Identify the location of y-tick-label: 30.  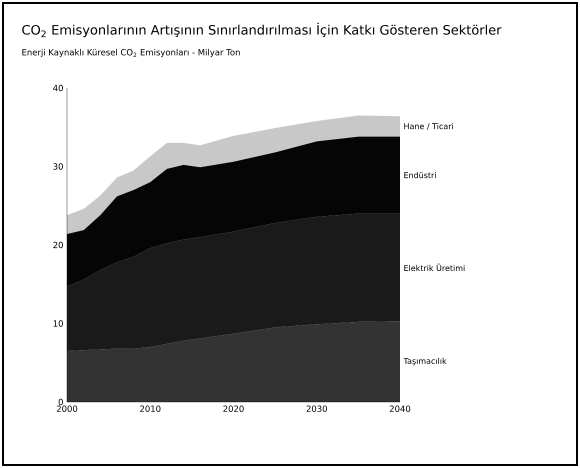
(58, 166).